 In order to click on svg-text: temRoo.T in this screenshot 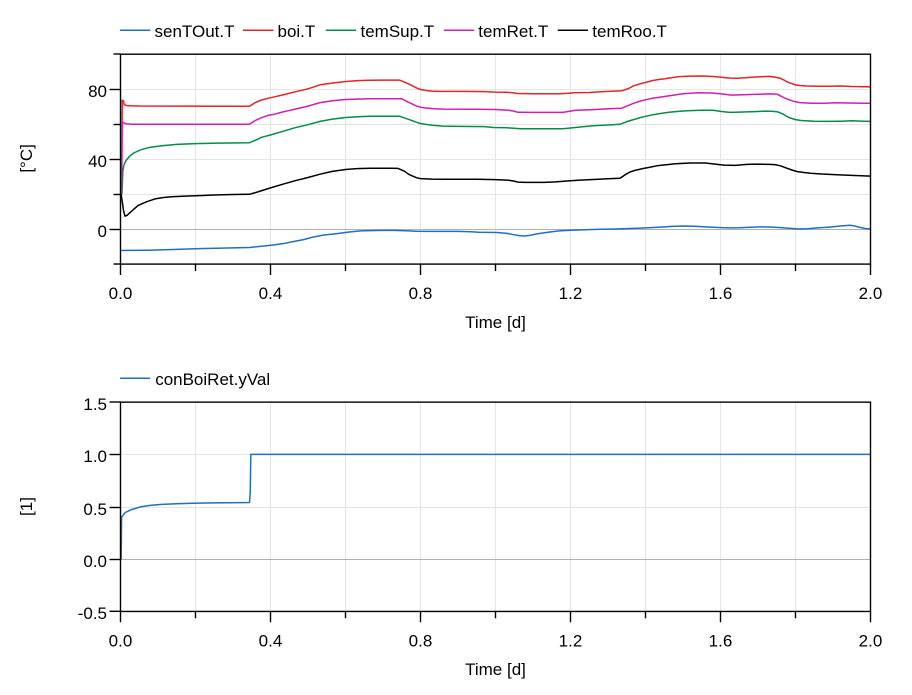, I will do `click(629, 31)`.